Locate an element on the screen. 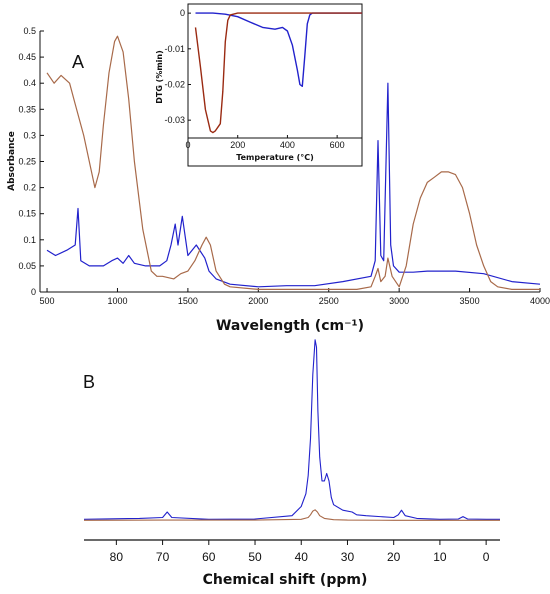 This screenshot has width=550, height=594. inset-series-blue-line is located at coordinates (278, 50).